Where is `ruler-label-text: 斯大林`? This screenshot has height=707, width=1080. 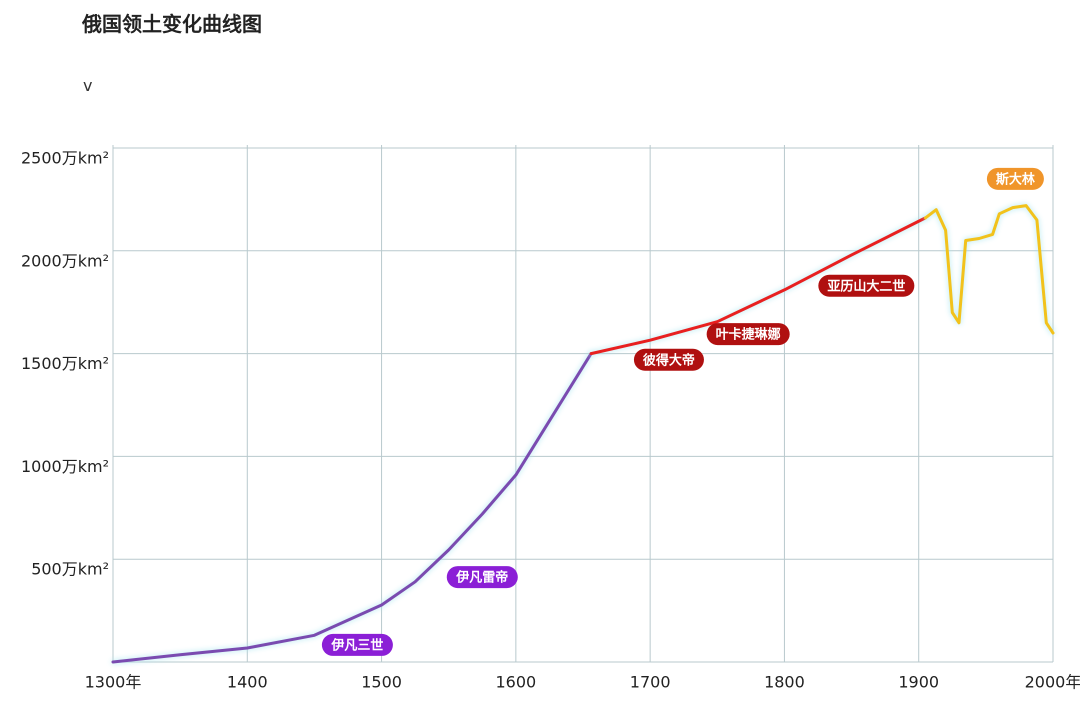
ruler-label-text: 斯大林 is located at coordinates (1015, 179).